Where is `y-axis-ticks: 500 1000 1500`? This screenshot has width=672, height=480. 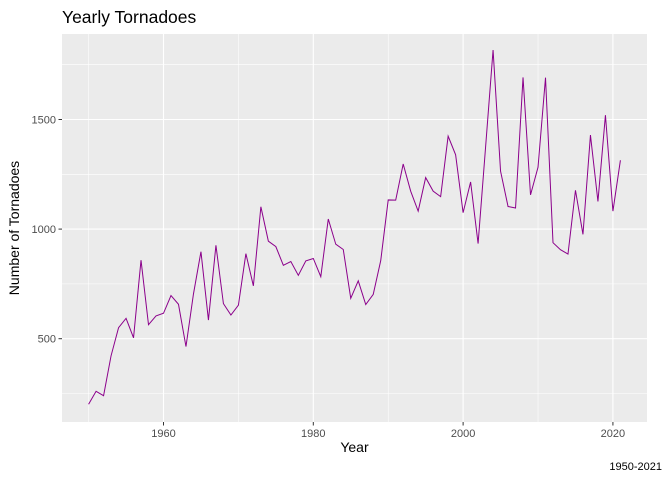
y-axis-ticks: 500 1000 1500 is located at coordinates (47, 230).